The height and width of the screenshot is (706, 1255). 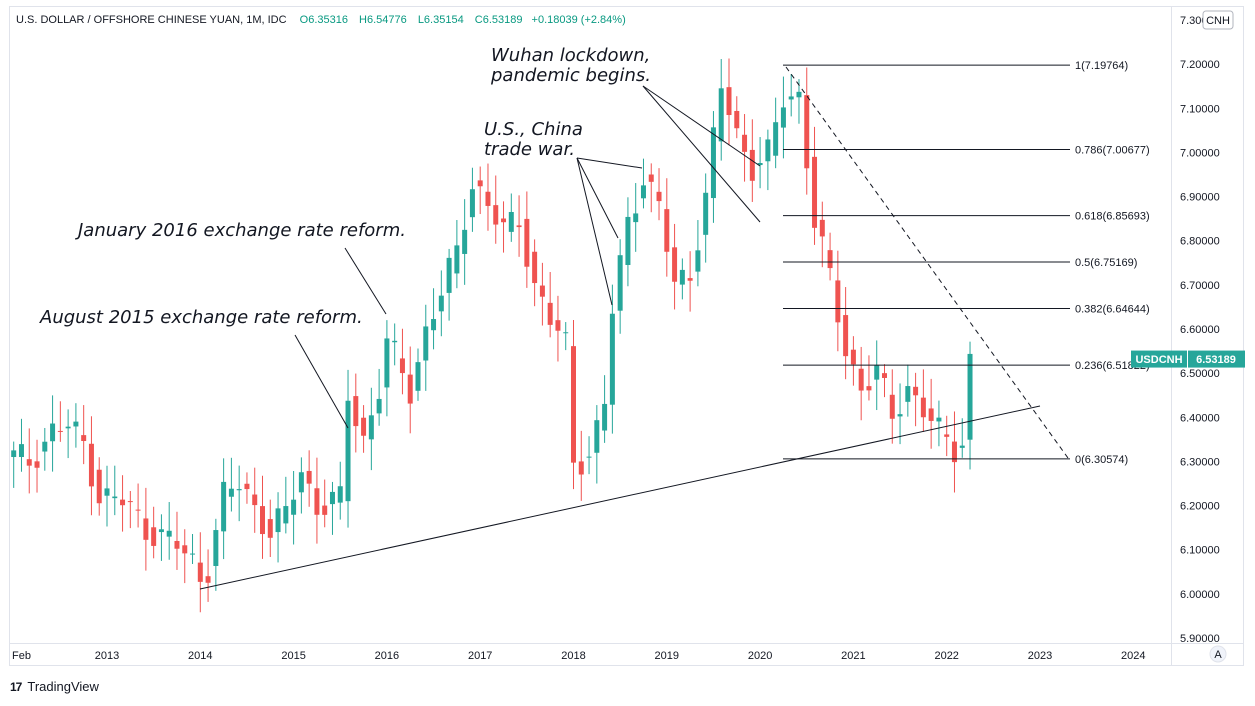 I want to click on time-tick-label: 2021, so click(x=853, y=656).